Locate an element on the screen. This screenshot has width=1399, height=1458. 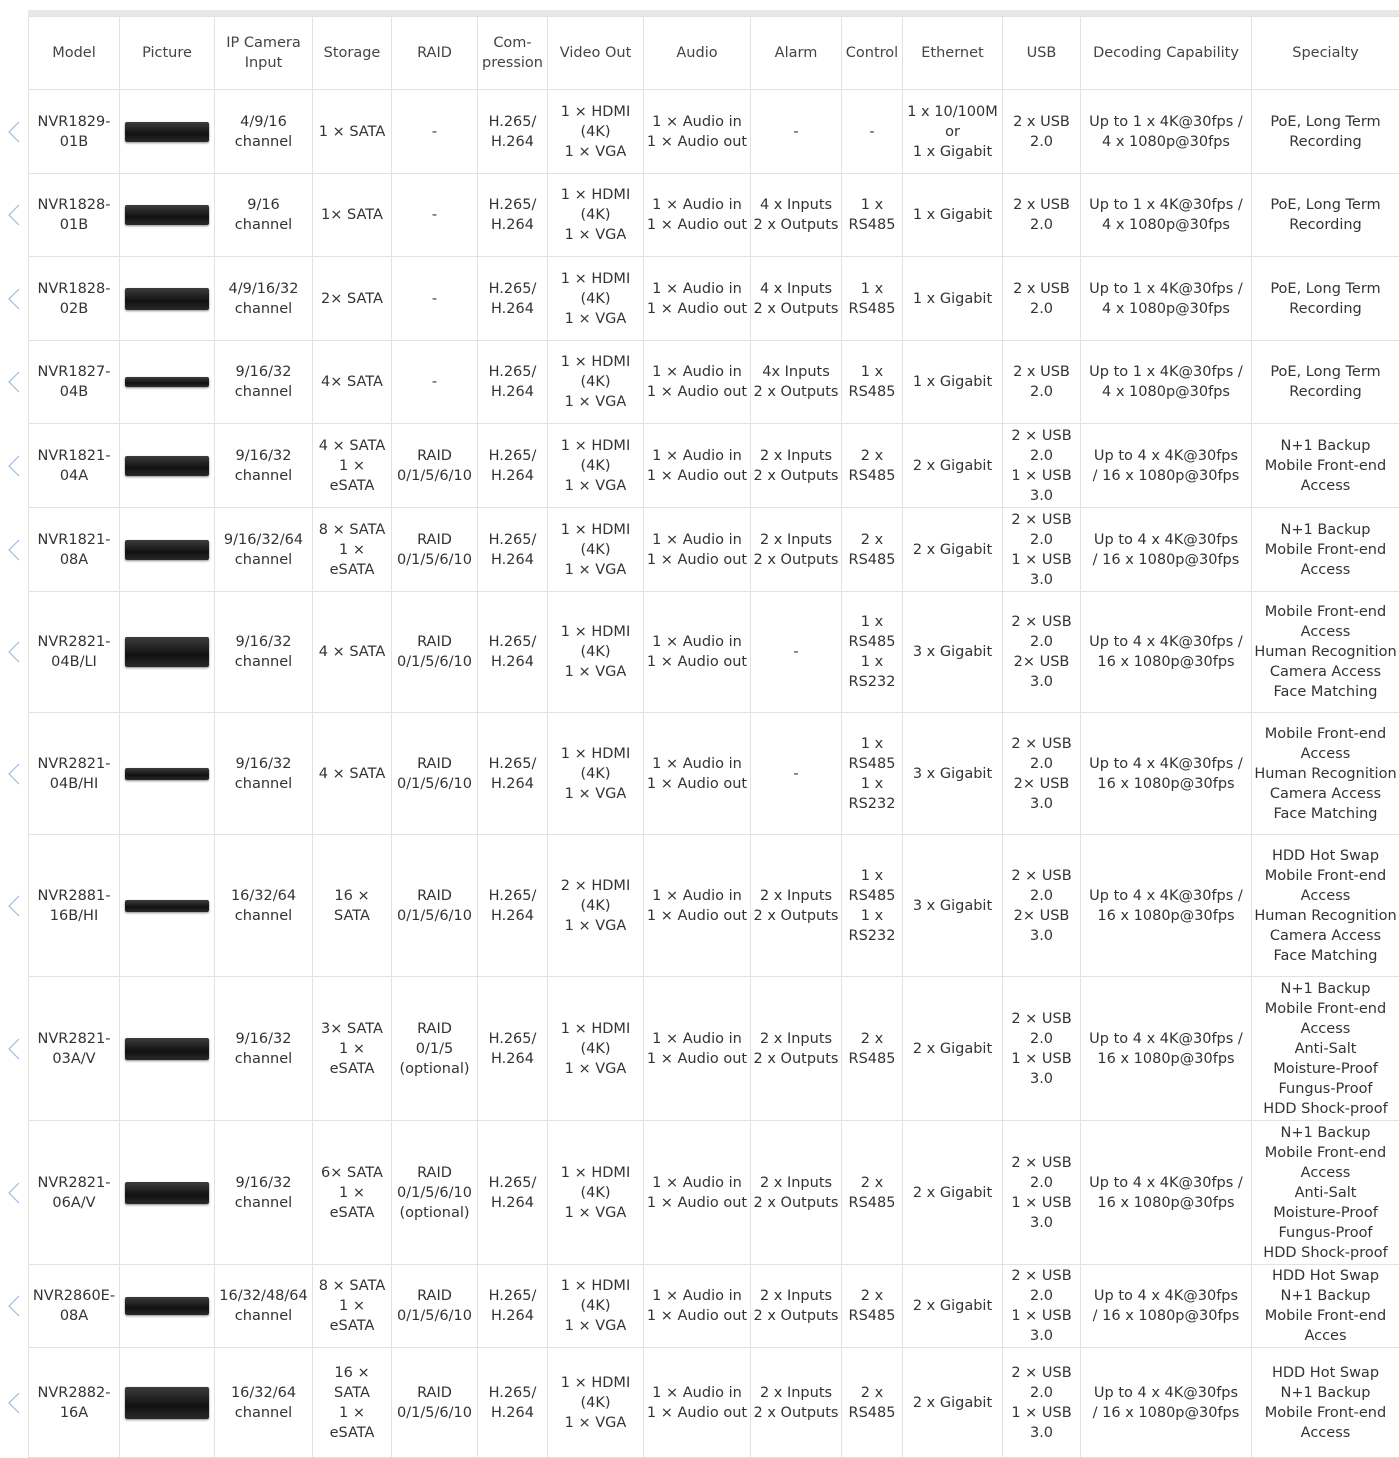
model-cell: NVR2860E- 08A is located at coordinates (74, 1306).